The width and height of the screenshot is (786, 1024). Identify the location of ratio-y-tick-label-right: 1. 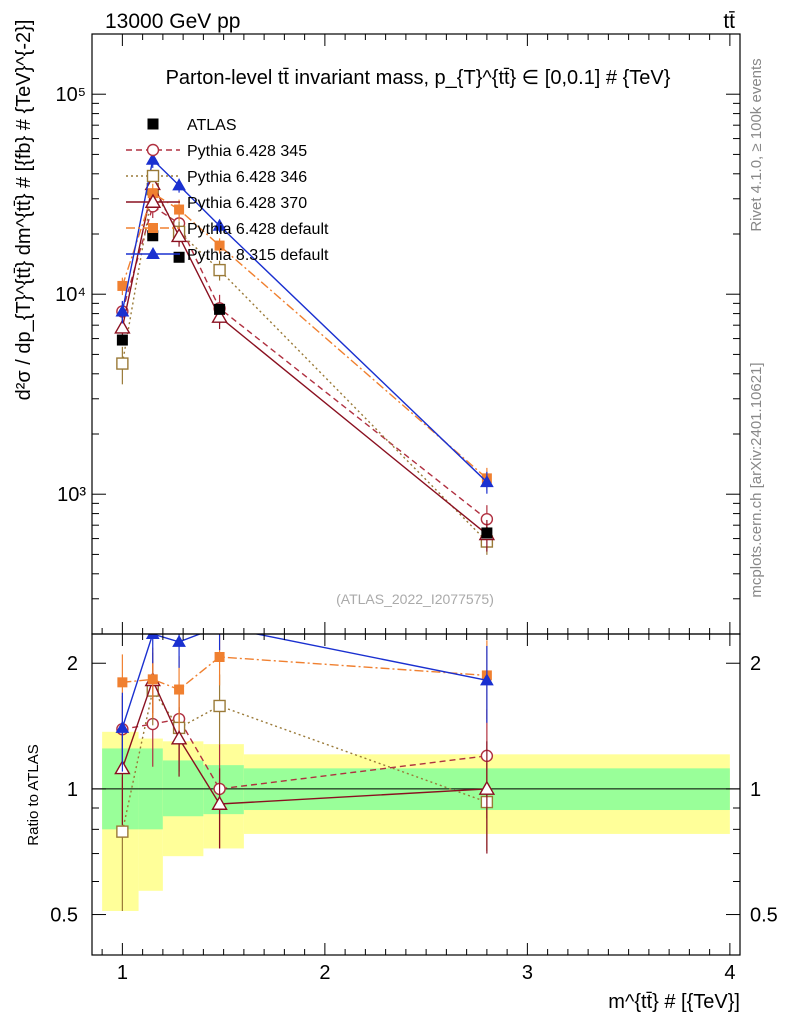
(755, 790).